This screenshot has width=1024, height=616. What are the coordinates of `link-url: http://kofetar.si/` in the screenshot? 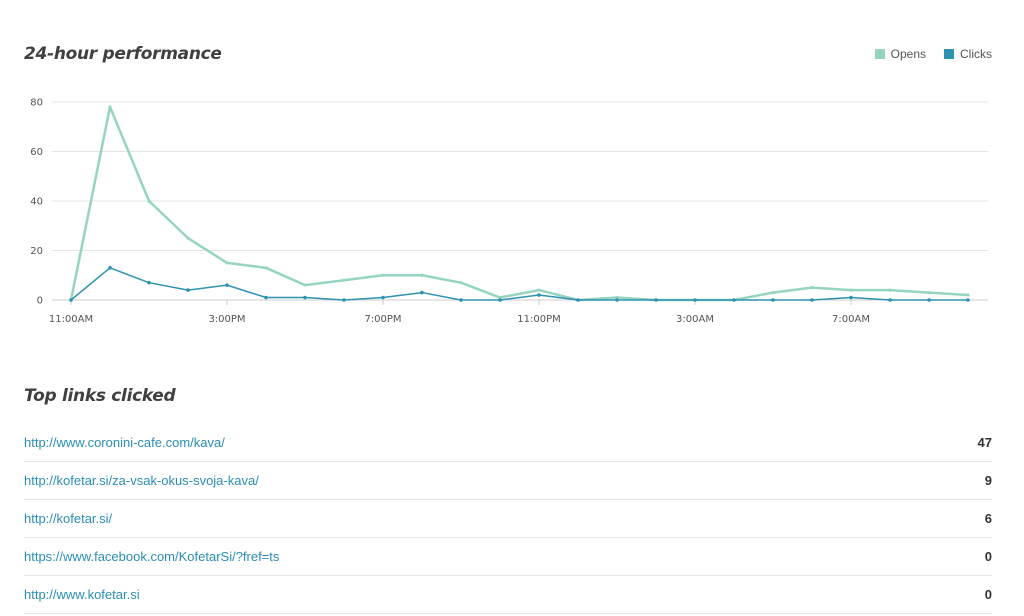 It's located at (68, 518).